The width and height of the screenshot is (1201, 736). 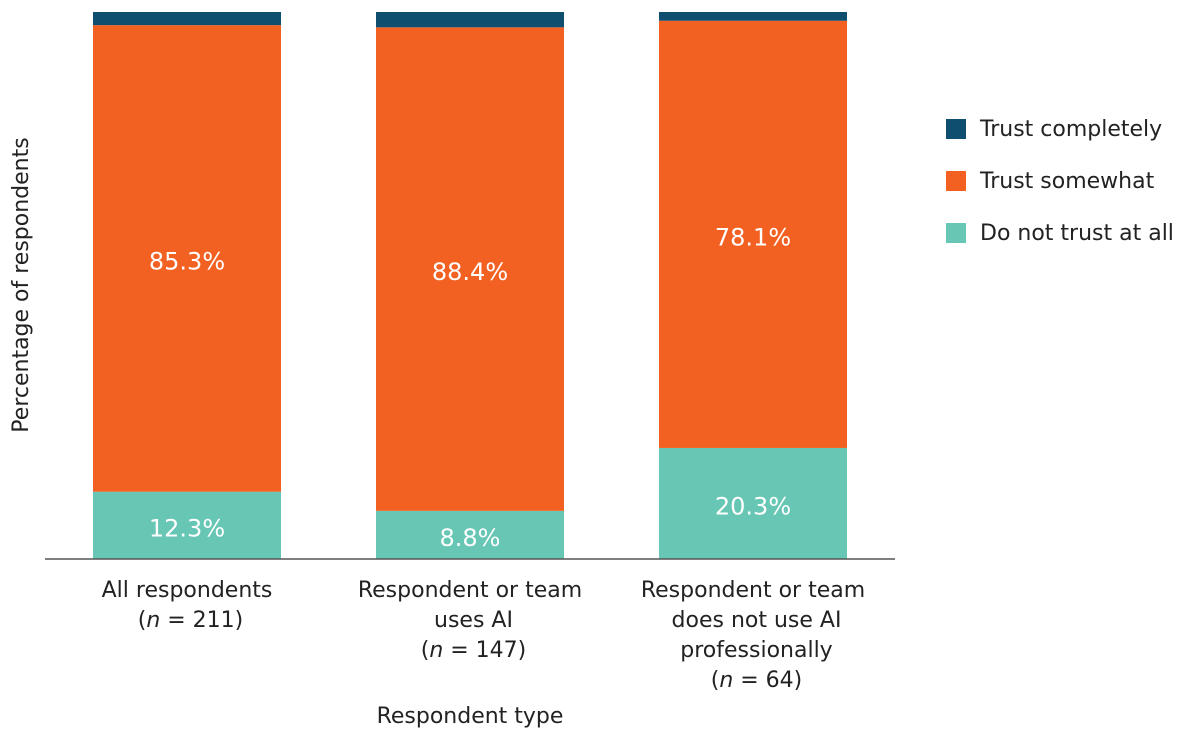 I want to click on legend-label: Trust completely, so click(x=1070, y=129).